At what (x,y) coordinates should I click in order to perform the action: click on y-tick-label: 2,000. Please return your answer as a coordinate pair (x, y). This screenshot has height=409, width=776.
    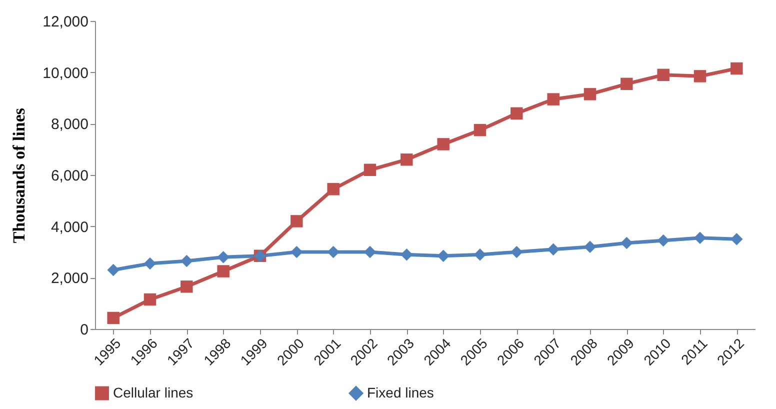
    Looking at the image, I should click on (69, 279).